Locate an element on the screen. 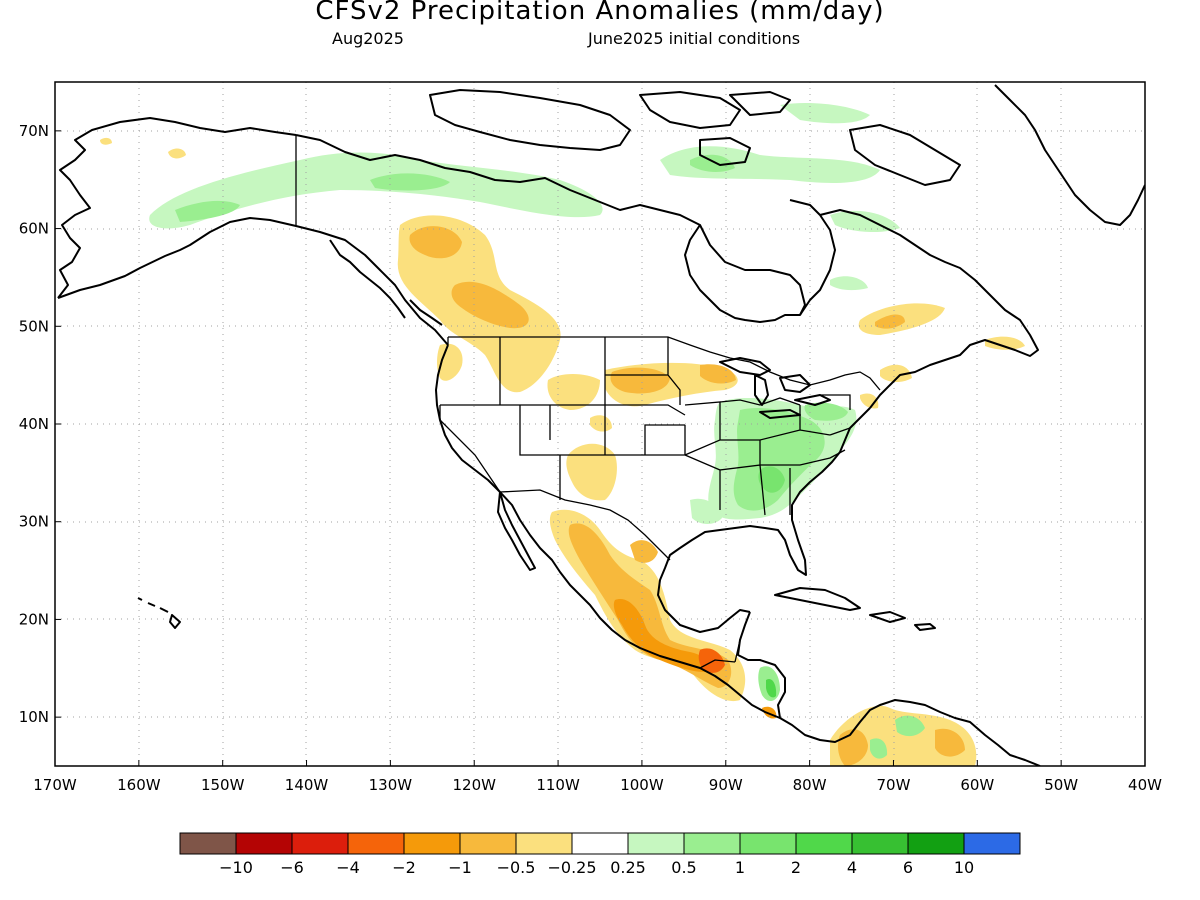 Image resolution: width=1200 pixels, height=900 pixels. lon-tick-label: 160W is located at coordinates (139, 785).